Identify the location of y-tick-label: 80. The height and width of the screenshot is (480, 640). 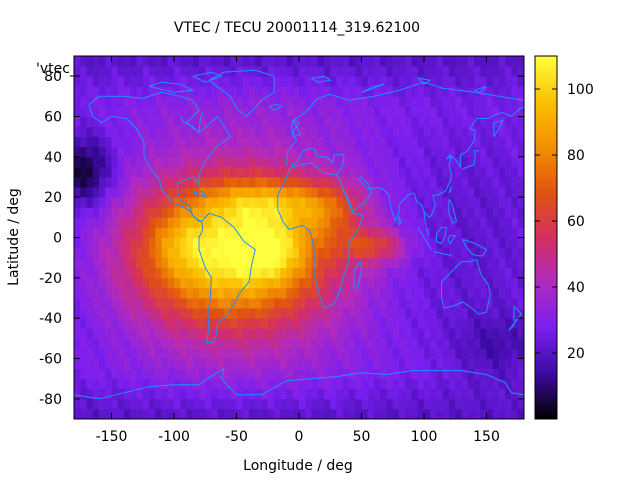
(53, 77).